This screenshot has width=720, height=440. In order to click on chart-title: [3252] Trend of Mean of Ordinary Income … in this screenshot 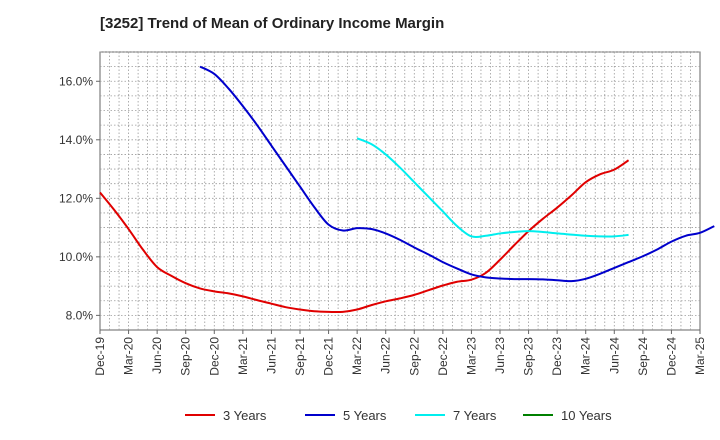, I will do `click(272, 23)`.